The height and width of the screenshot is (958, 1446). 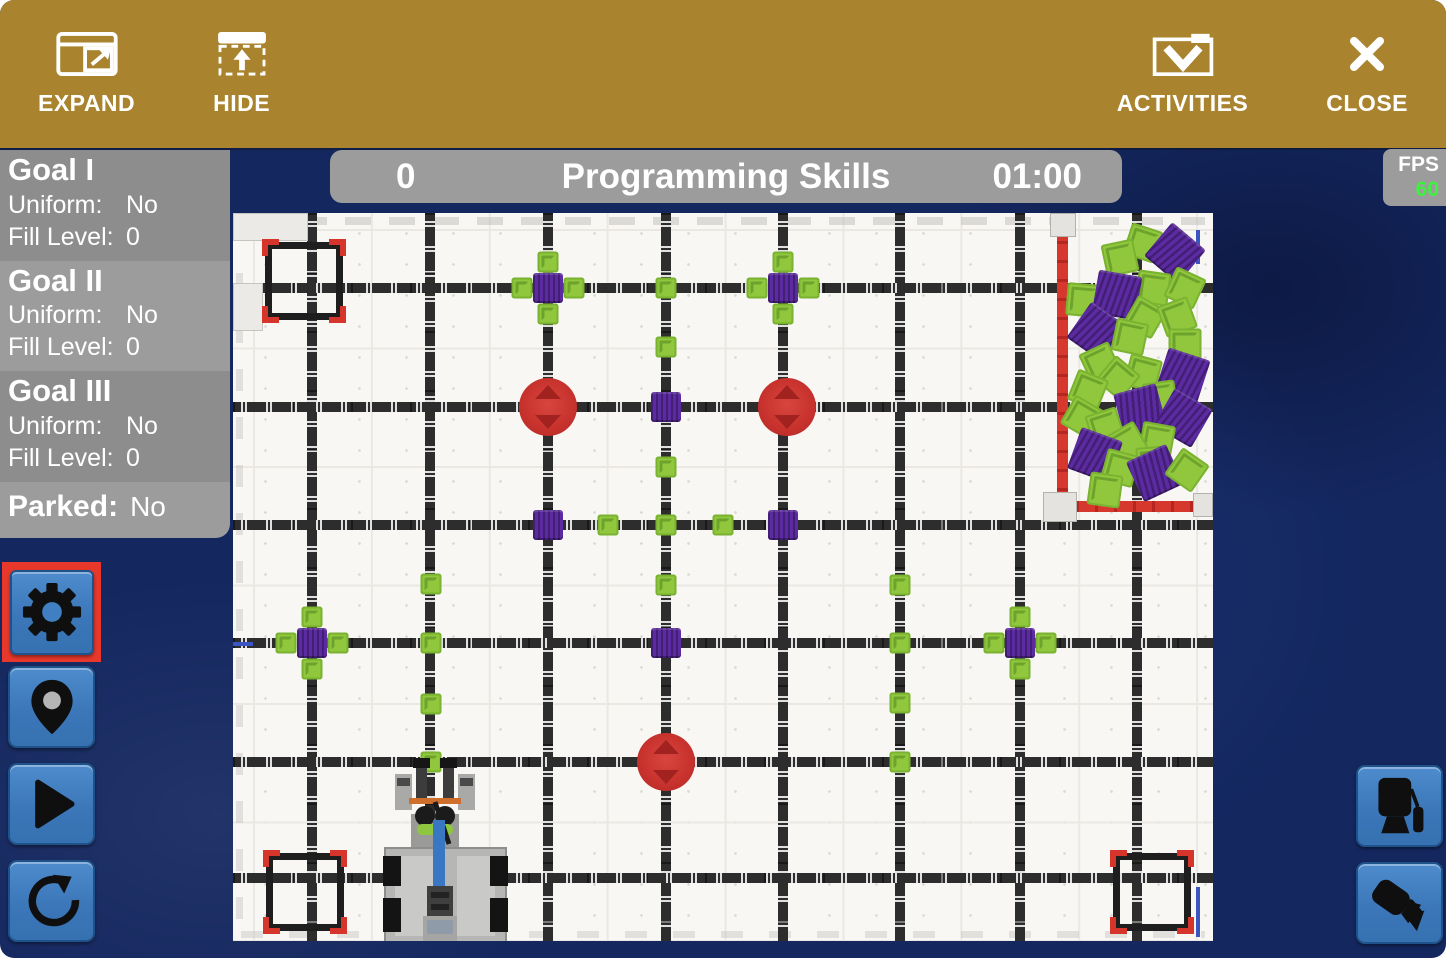 I want to click on field-edge-texture, so click(x=723, y=934).